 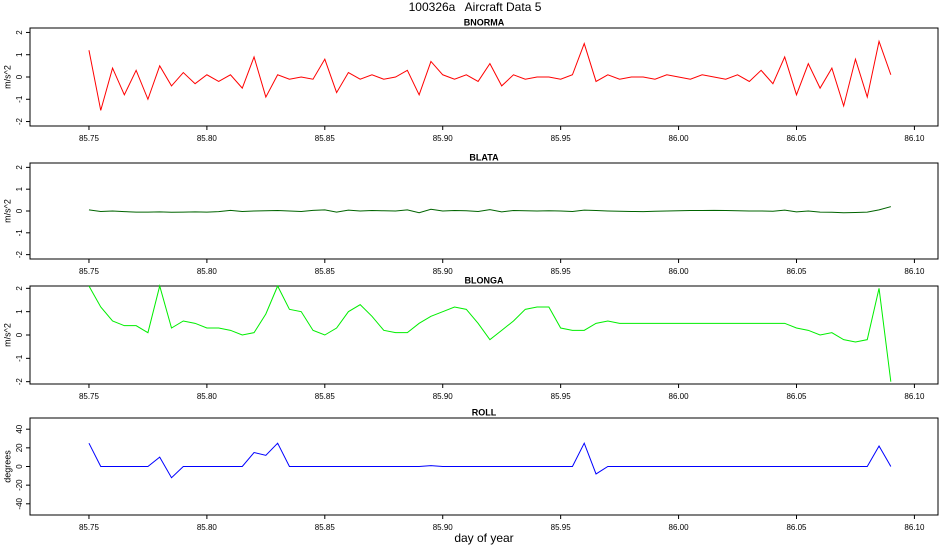 What do you see at coordinates (19, 428) in the screenshot?
I see `y-tick-label: 40` at bounding box center [19, 428].